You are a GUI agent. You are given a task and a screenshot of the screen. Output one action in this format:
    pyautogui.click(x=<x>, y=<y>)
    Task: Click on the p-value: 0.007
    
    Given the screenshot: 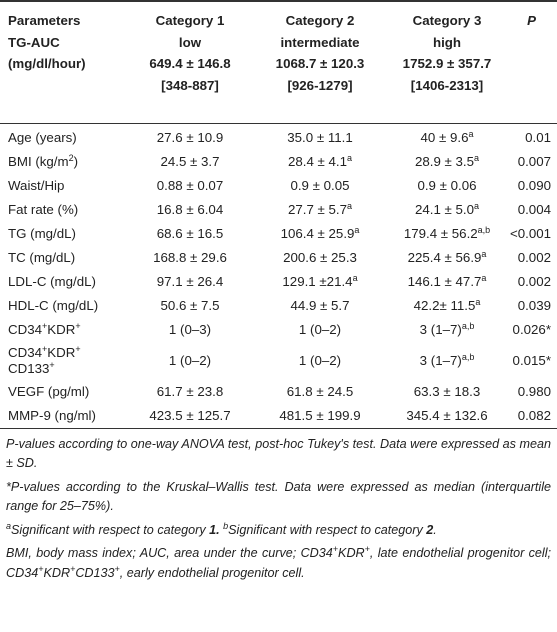 What is the action you would take?
    pyautogui.click(x=534, y=161)
    